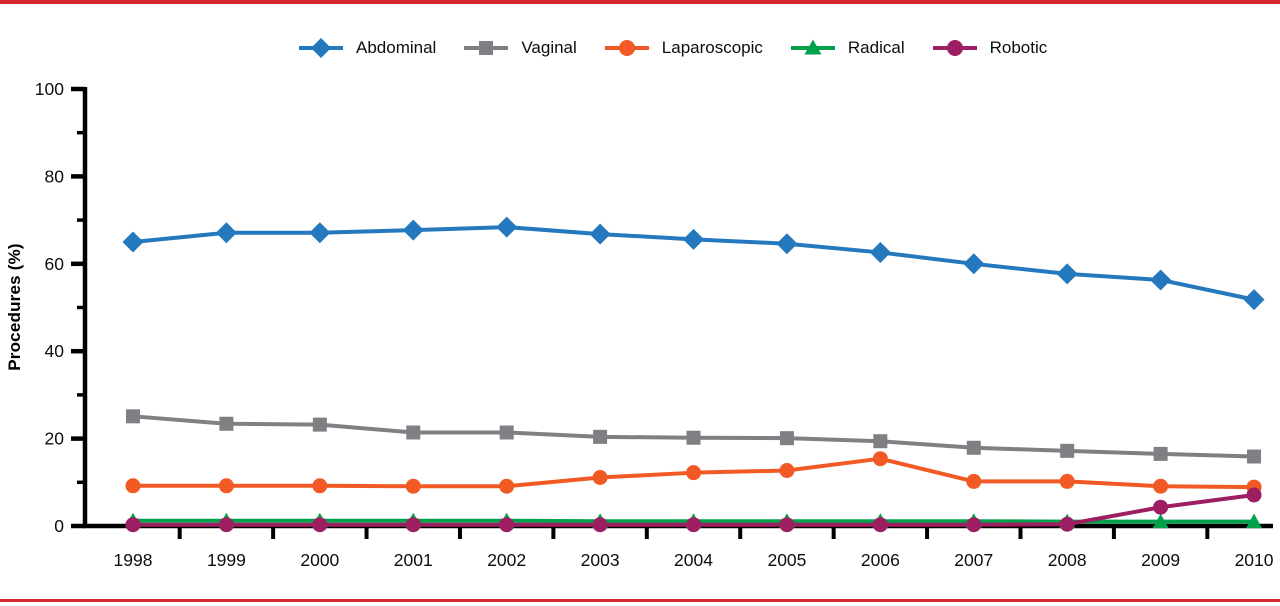 The image size is (1280, 606). What do you see at coordinates (133, 486) in the screenshot?
I see `point-laparoscopic-1998-marker` at bounding box center [133, 486].